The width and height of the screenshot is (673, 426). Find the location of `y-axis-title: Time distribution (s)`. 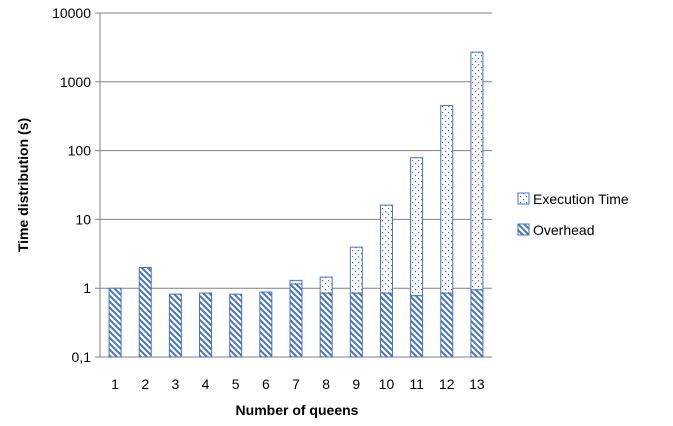

y-axis-title: Time distribution (s) is located at coordinates (23, 185).